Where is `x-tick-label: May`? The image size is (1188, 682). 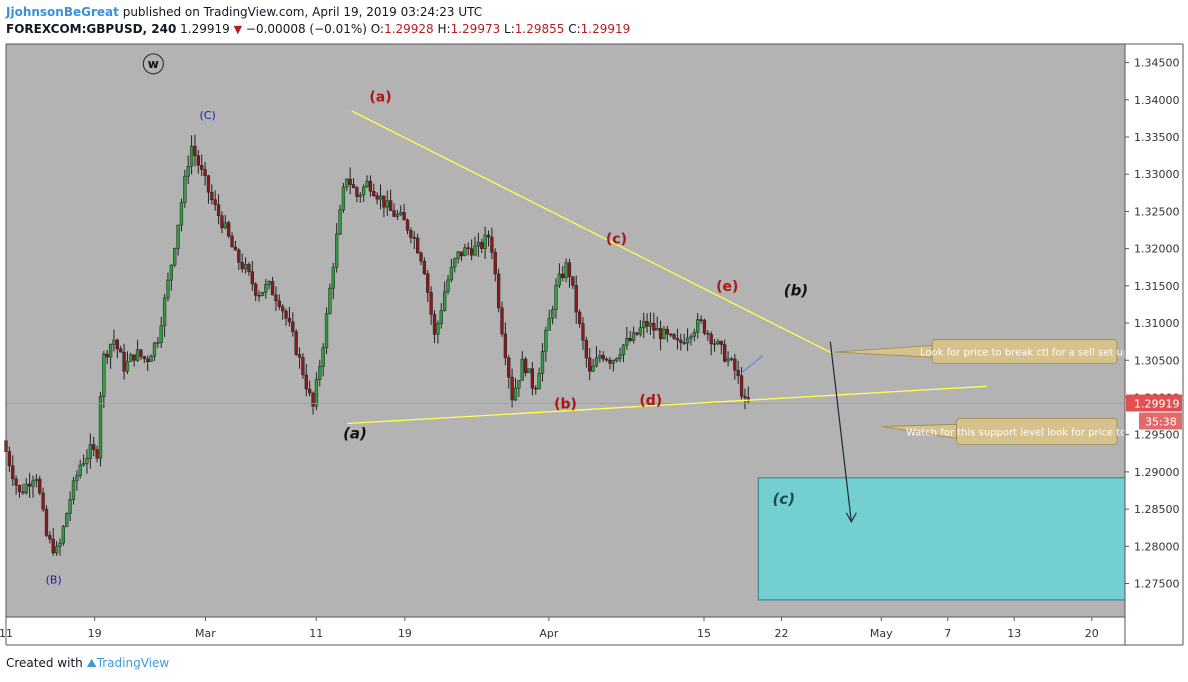
x-tick-label: May is located at coordinates (881, 633).